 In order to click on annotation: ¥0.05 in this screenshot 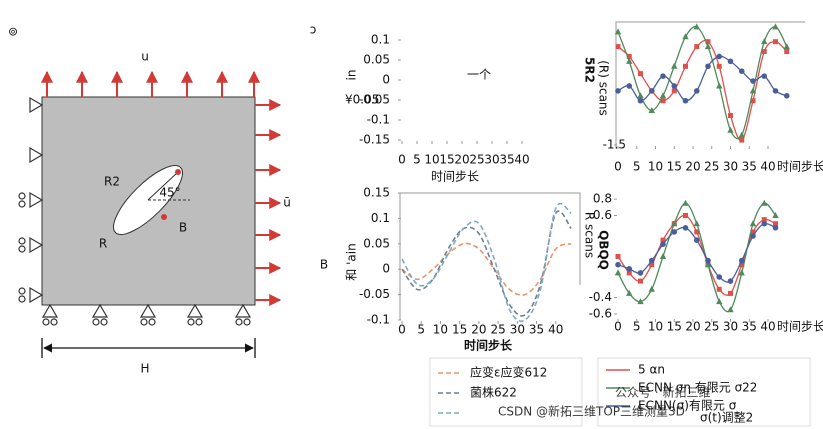, I will do `click(362, 100)`.